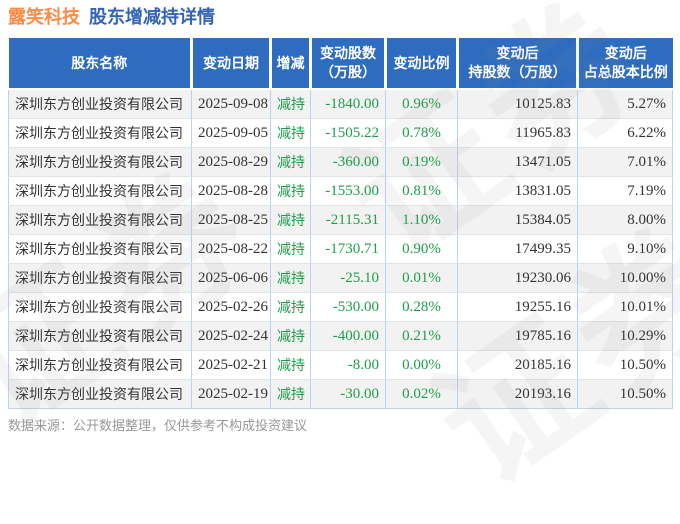 This screenshot has width=680, height=524. What do you see at coordinates (625, 162) in the screenshot?
I see `cell-ratio_after: 7.01%` at bounding box center [625, 162].